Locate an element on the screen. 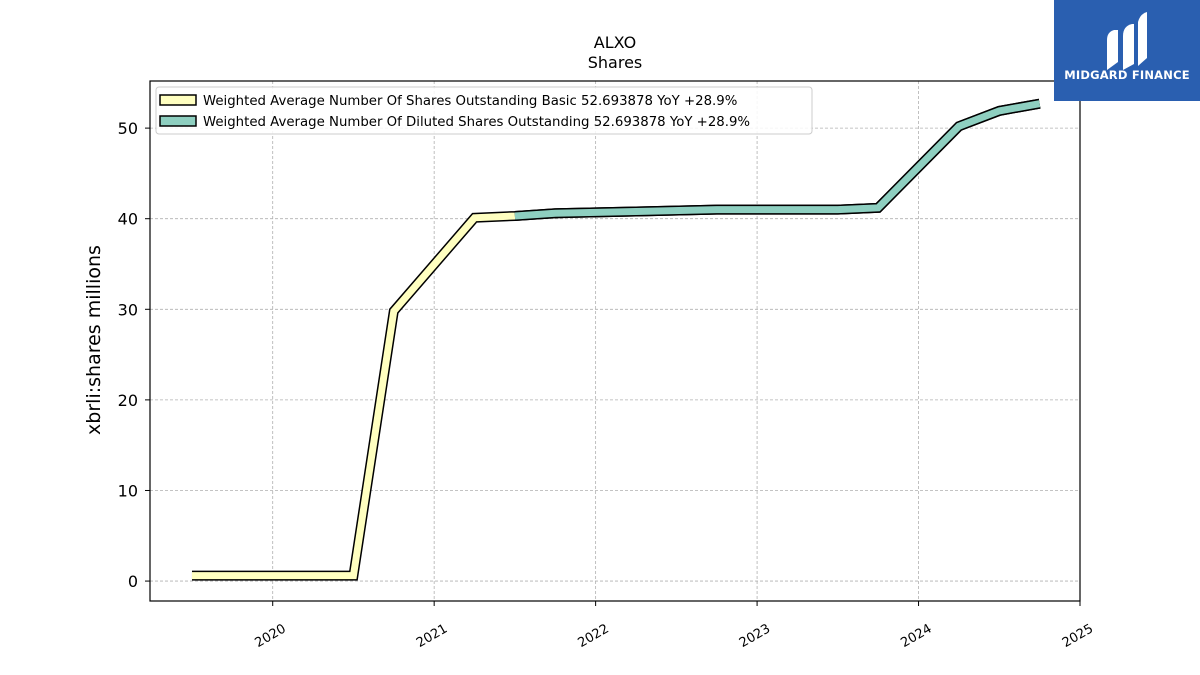  y-tick-label: 10 is located at coordinates (128, 490).